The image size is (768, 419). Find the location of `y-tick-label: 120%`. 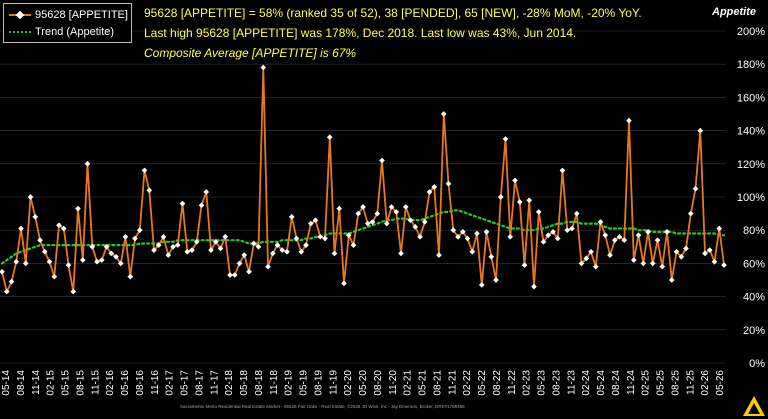

y-tick-label: 120% is located at coordinates (751, 165).